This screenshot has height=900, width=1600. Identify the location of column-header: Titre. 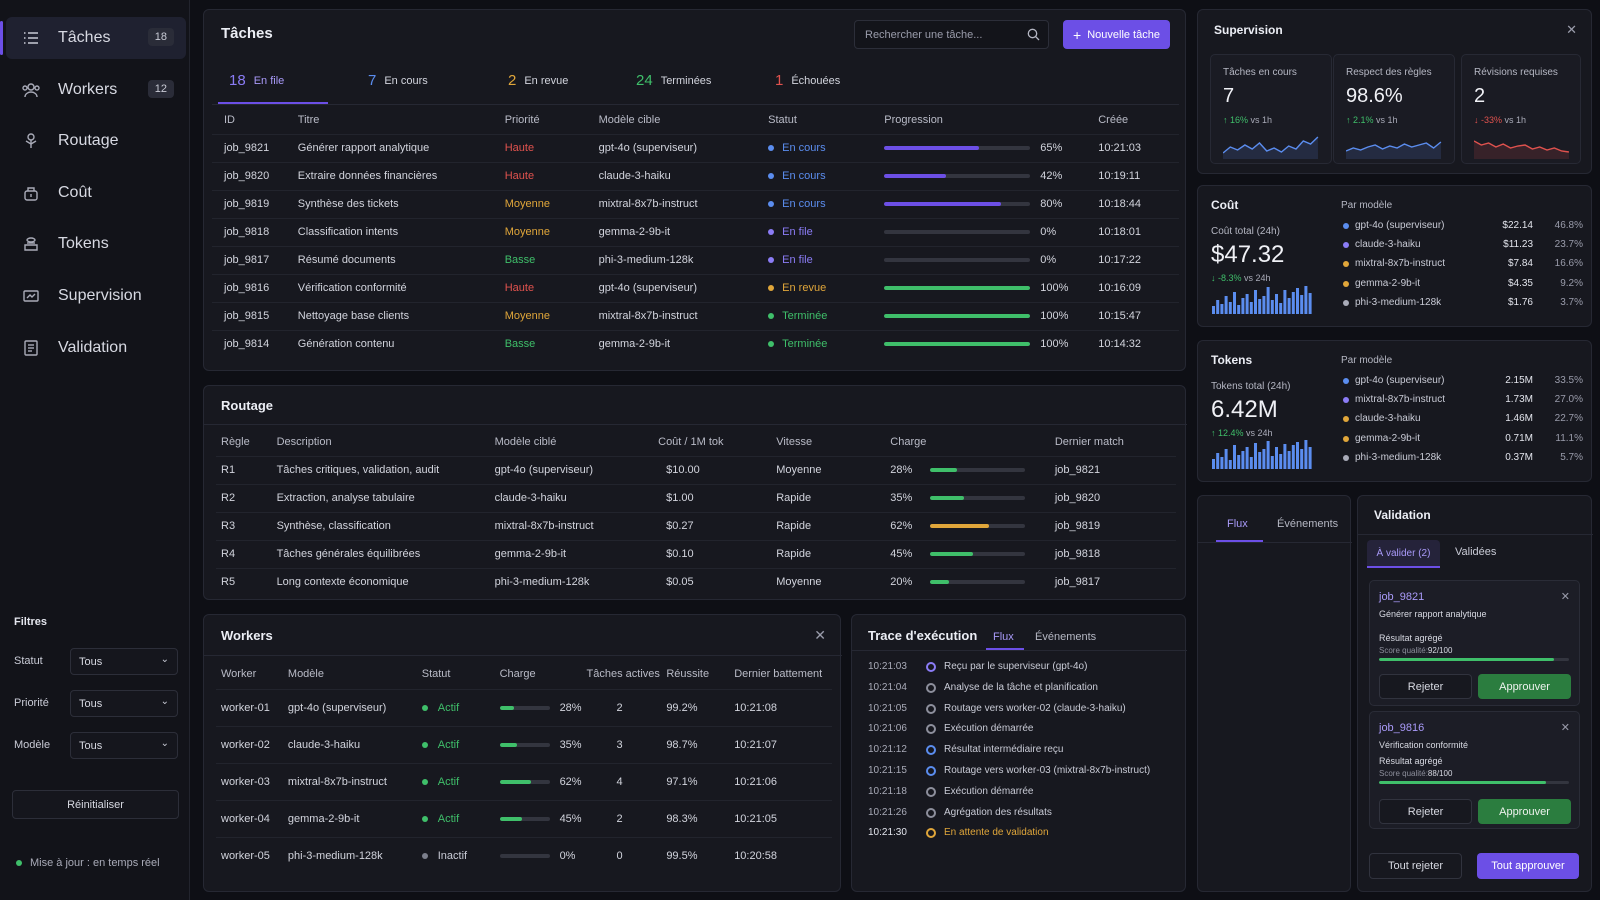
(308, 119).